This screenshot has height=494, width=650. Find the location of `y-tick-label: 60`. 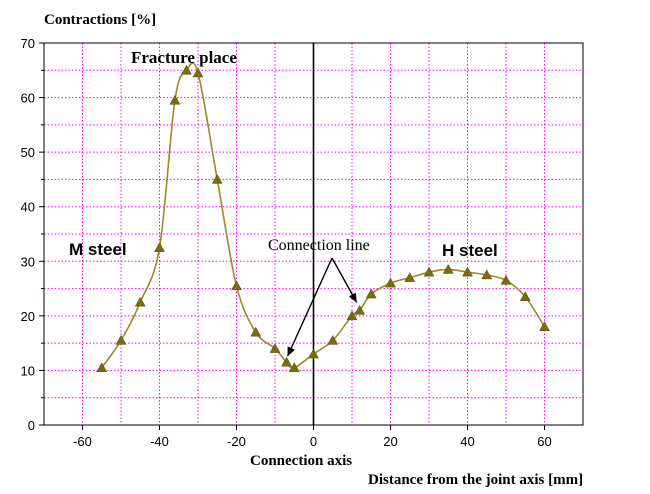

y-tick-label: 60 is located at coordinates (28, 98).